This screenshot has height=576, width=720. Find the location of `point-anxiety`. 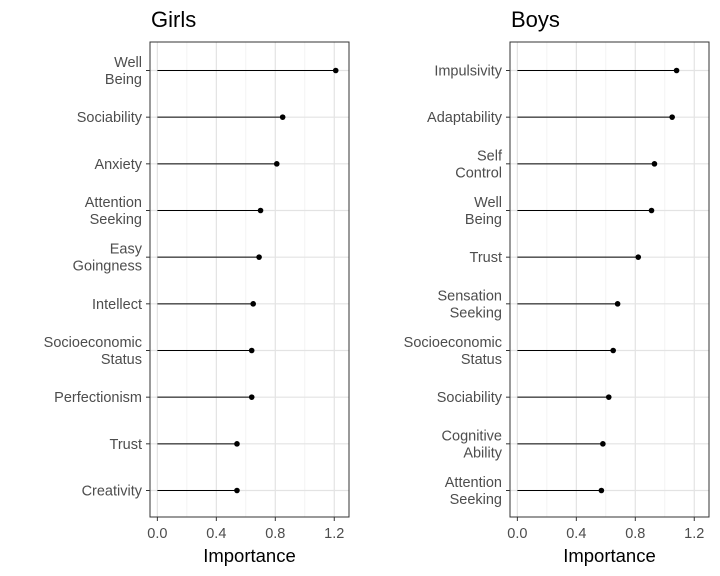

point-anxiety is located at coordinates (276, 164).